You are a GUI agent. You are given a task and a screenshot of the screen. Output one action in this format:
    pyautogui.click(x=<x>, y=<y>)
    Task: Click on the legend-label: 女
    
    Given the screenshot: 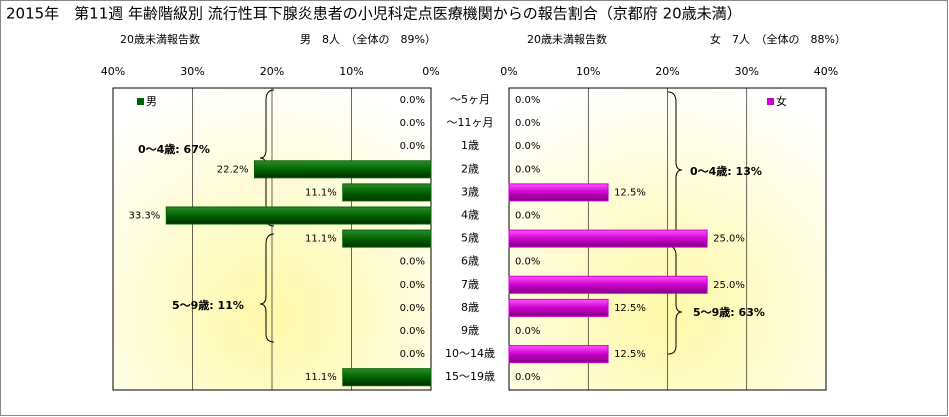 What is the action you would take?
    pyautogui.click(x=781, y=101)
    